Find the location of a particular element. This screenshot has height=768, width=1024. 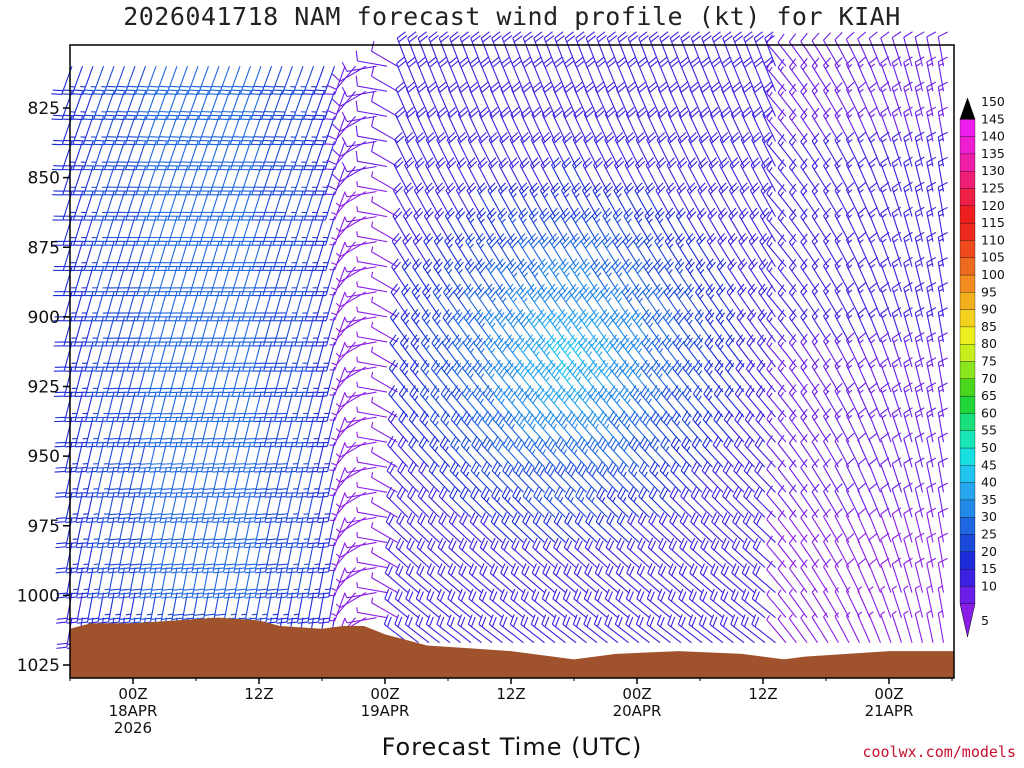

x-tick-label: 20APR is located at coordinates (637, 711).